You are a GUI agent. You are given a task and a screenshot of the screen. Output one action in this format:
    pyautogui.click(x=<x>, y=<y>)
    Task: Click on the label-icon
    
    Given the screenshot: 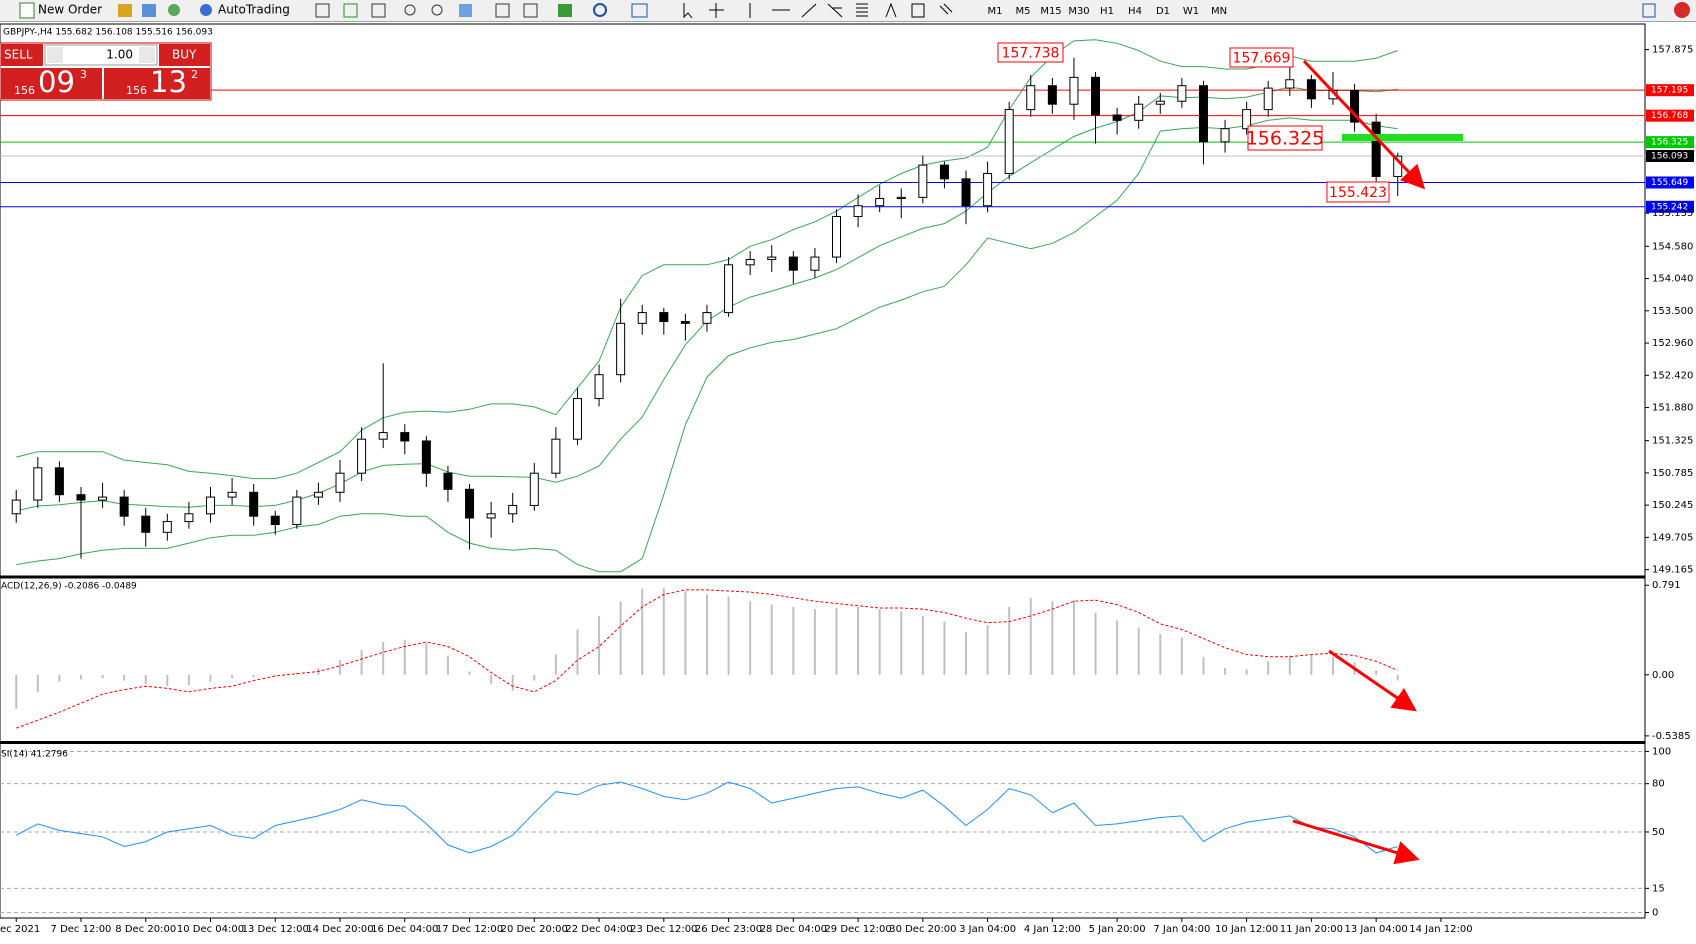 What is the action you would take?
    pyautogui.click(x=918, y=10)
    